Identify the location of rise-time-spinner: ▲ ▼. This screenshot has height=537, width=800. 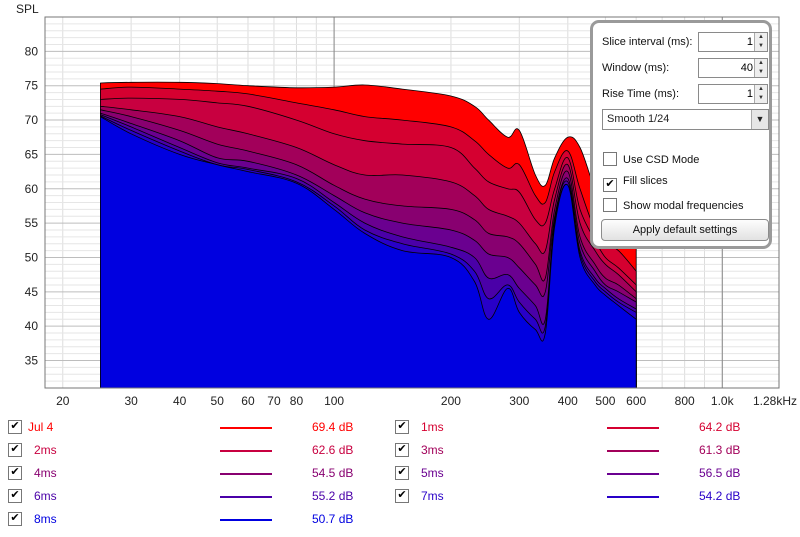
(733, 94).